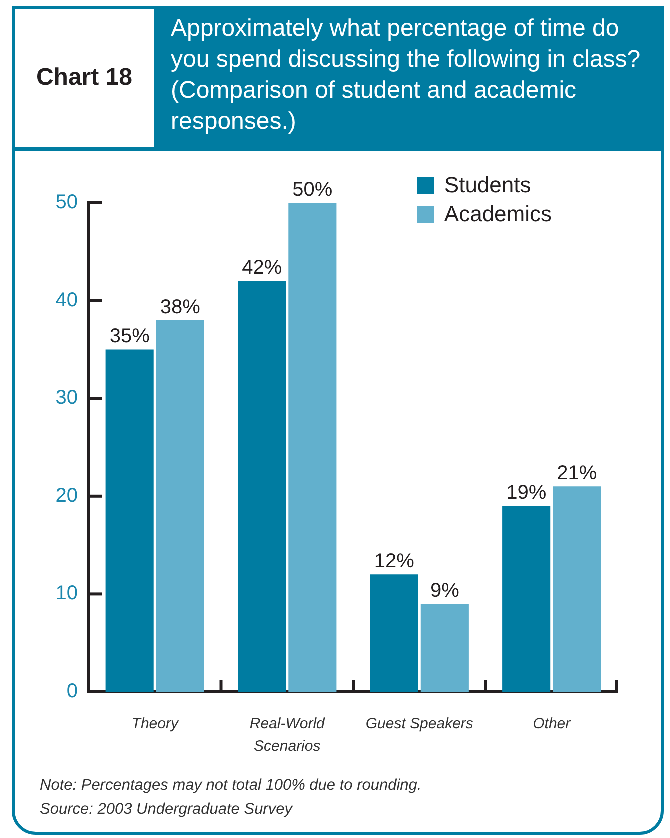 The image size is (670, 838). I want to click on data-label: 38%, so click(180, 307).